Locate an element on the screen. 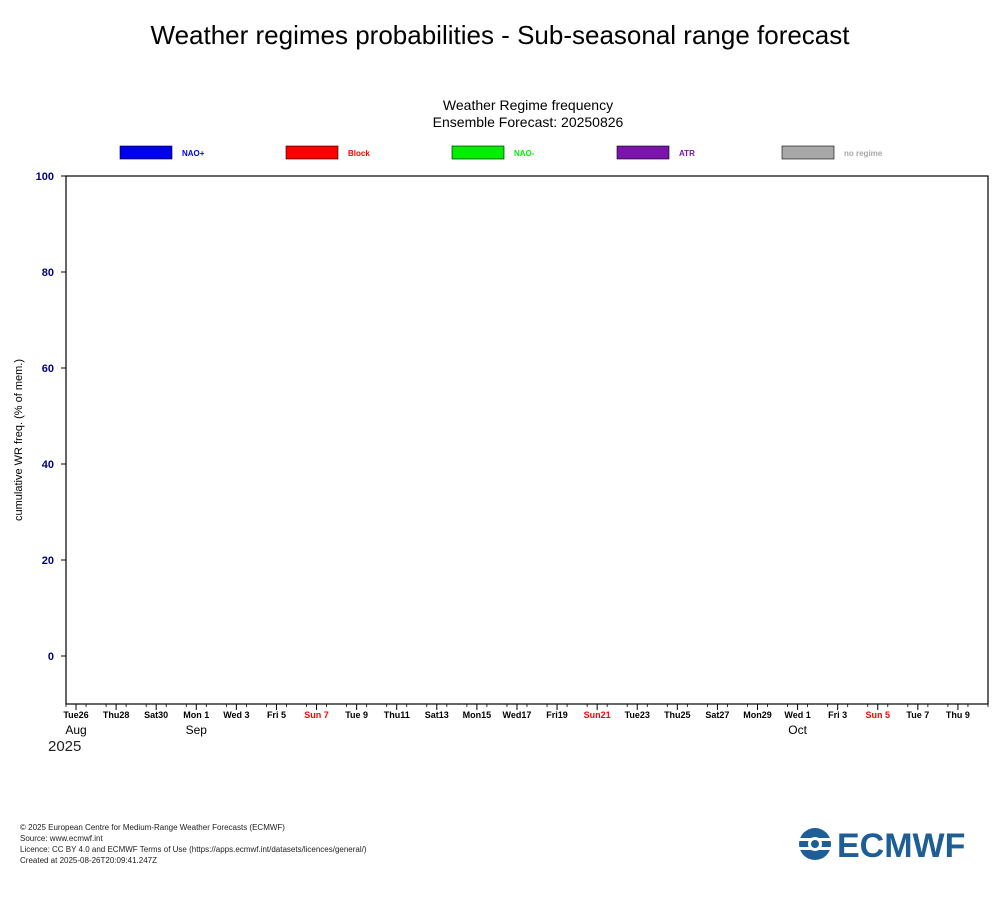 The image size is (1000, 900). ecmwf-logo-mark is located at coordinates (815, 844).